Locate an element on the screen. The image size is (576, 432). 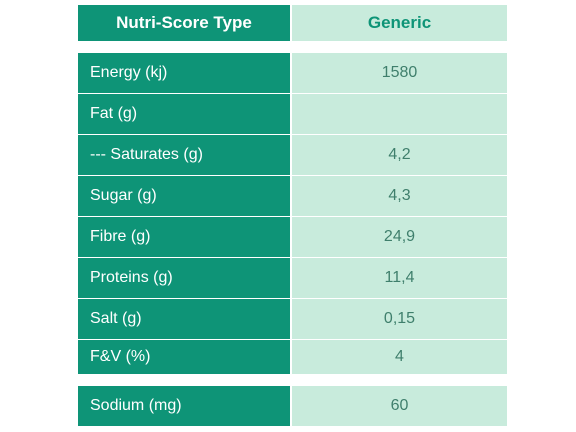
row-label: Fibre (g) is located at coordinates (184, 237).